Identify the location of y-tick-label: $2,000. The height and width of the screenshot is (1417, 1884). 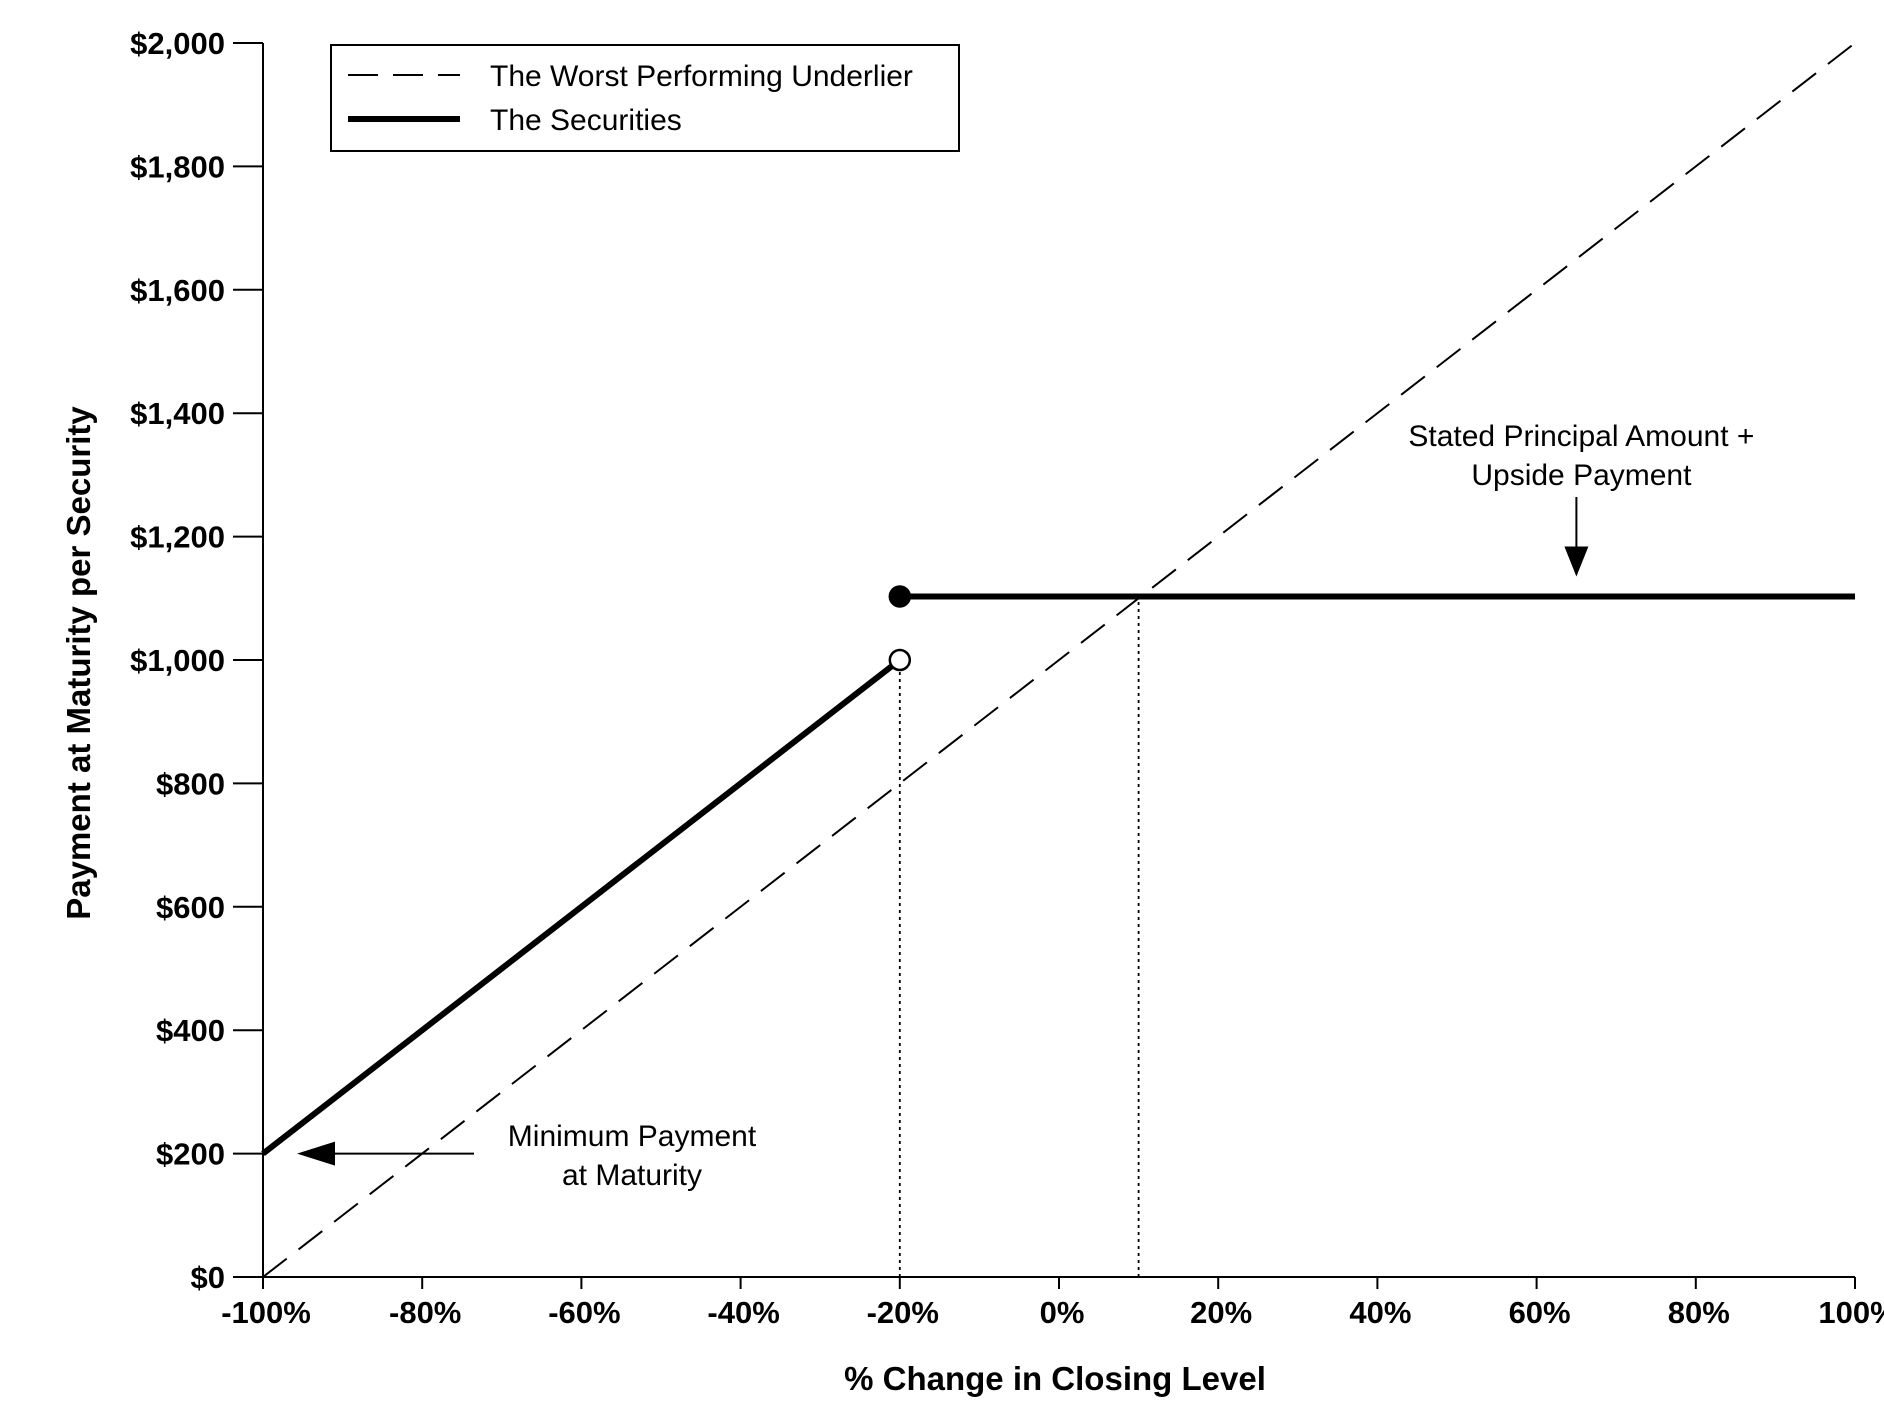
(177, 43).